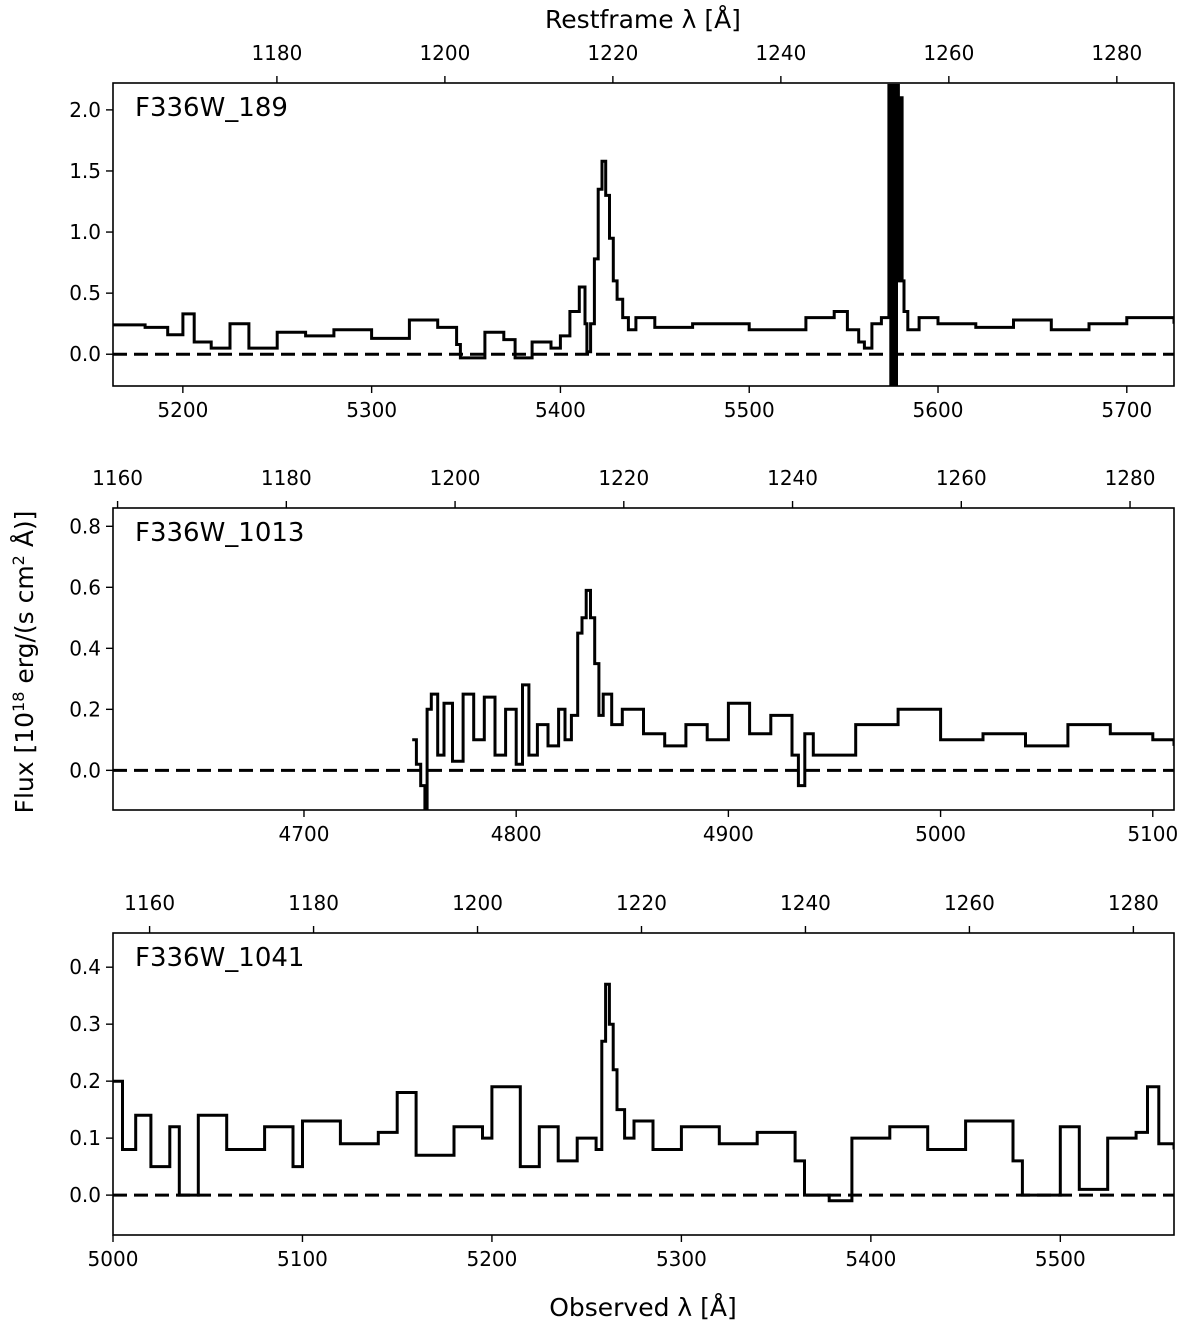 This screenshot has height=1327, width=1200. Describe the element at coordinates (85, 293) in the screenshot. I see `y-tick-label: 0.5` at that location.